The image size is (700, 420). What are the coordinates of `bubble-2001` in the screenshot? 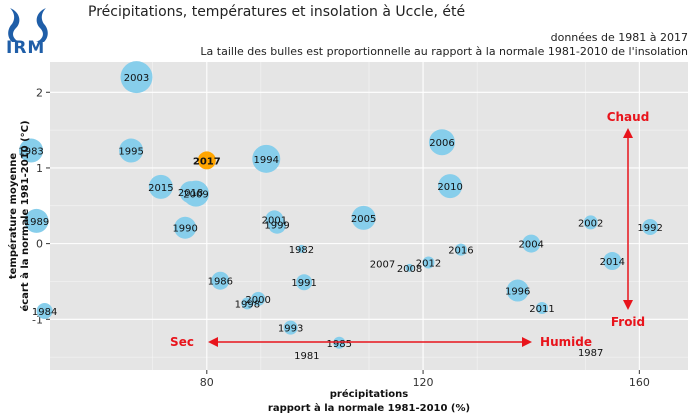 It's located at (274, 219).